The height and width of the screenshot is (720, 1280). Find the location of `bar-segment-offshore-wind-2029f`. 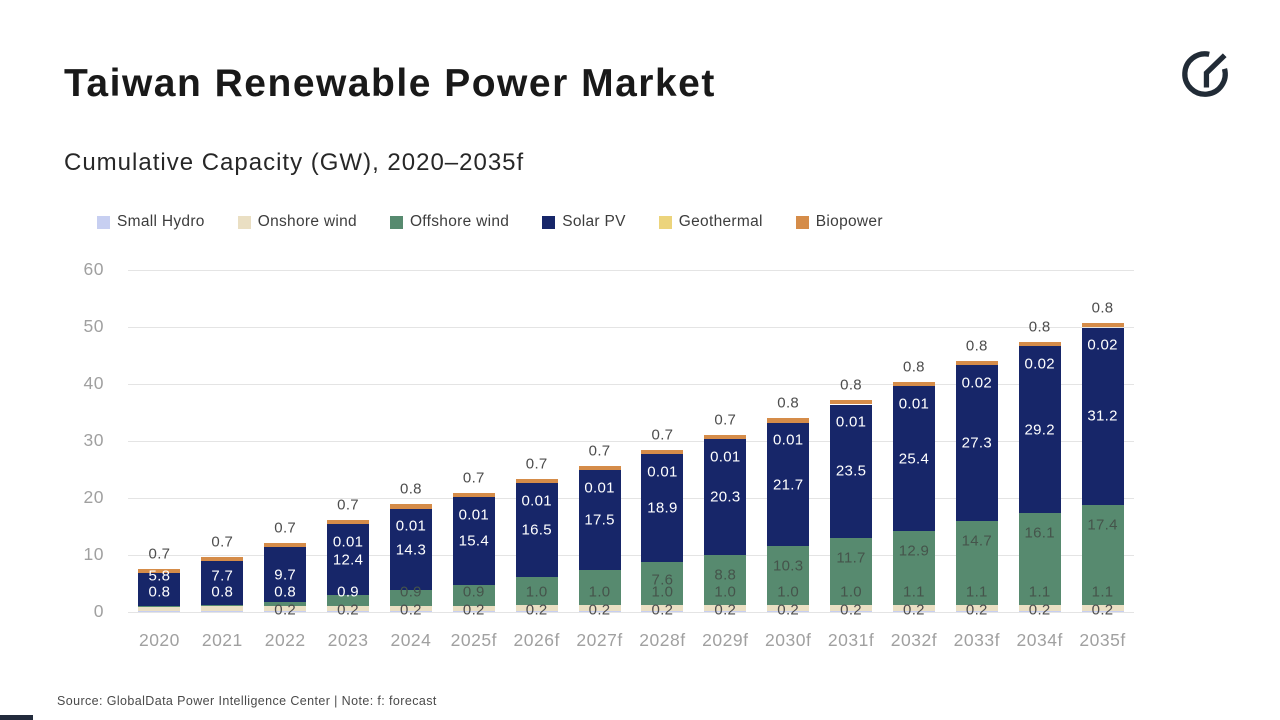

bar-segment-offshore-wind-2029f is located at coordinates (725, 580).